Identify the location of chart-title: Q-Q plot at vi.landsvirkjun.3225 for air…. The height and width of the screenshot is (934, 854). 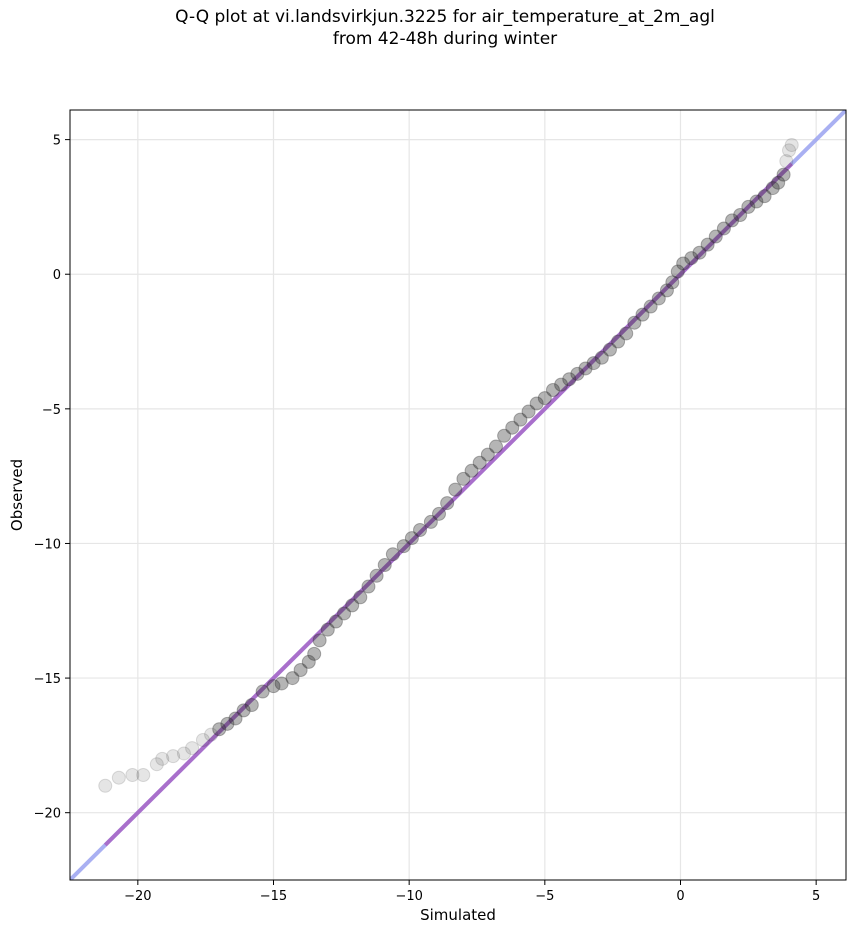
(427, 28).